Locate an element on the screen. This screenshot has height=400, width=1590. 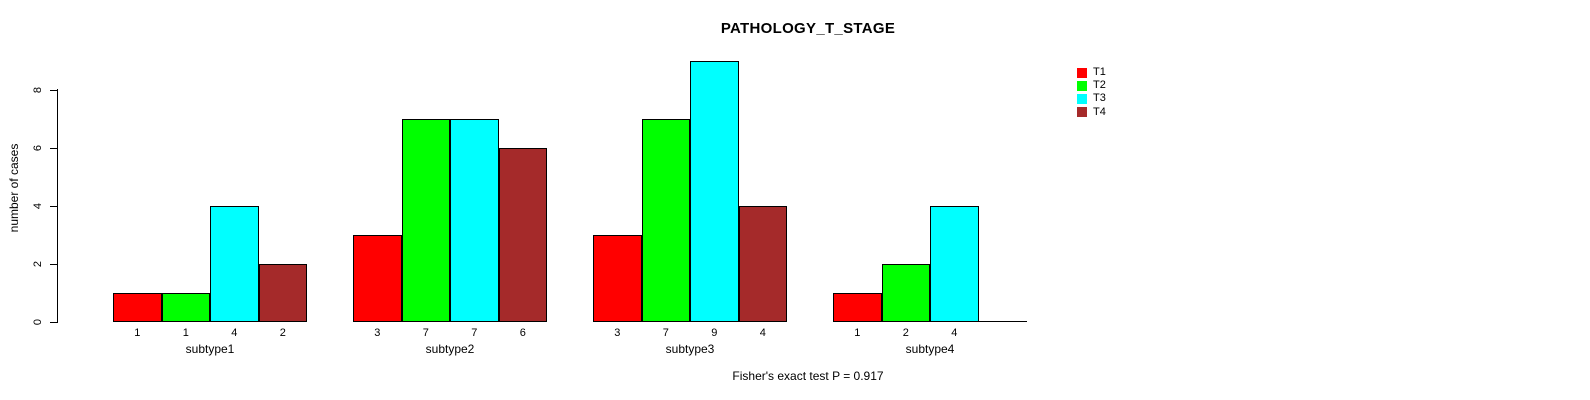
y-axis-line is located at coordinates (57, 206).